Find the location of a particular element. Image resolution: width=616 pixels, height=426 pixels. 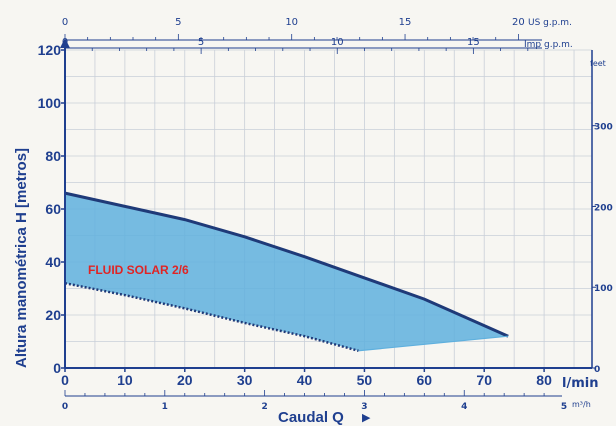

y-tick-label: 60 is located at coordinates (53, 209).